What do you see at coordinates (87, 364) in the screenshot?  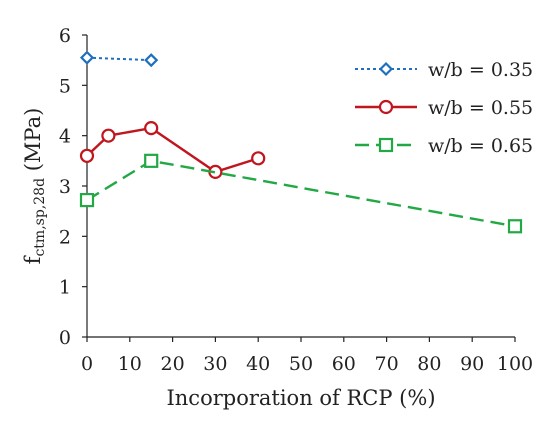 I see `x-tick-label: 0` at bounding box center [87, 364].